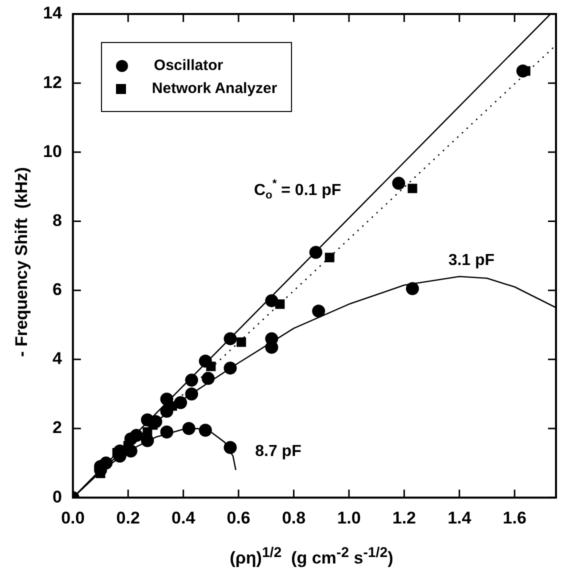  What do you see at coordinates (238, 518) in the screenshot?
I see `x-tick-label: 0.6` at bounding box center [238, 518].